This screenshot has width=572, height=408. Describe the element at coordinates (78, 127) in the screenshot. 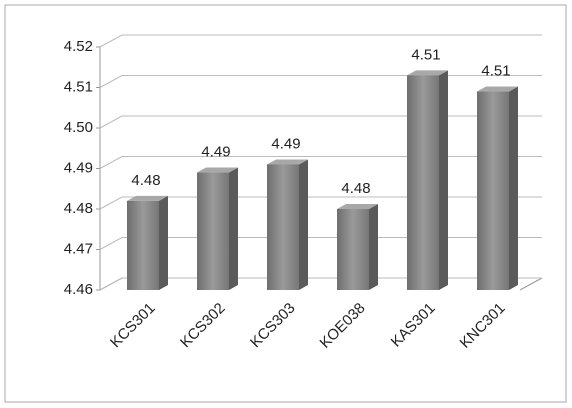

I see `y-tick-label: 4.50` at that location.